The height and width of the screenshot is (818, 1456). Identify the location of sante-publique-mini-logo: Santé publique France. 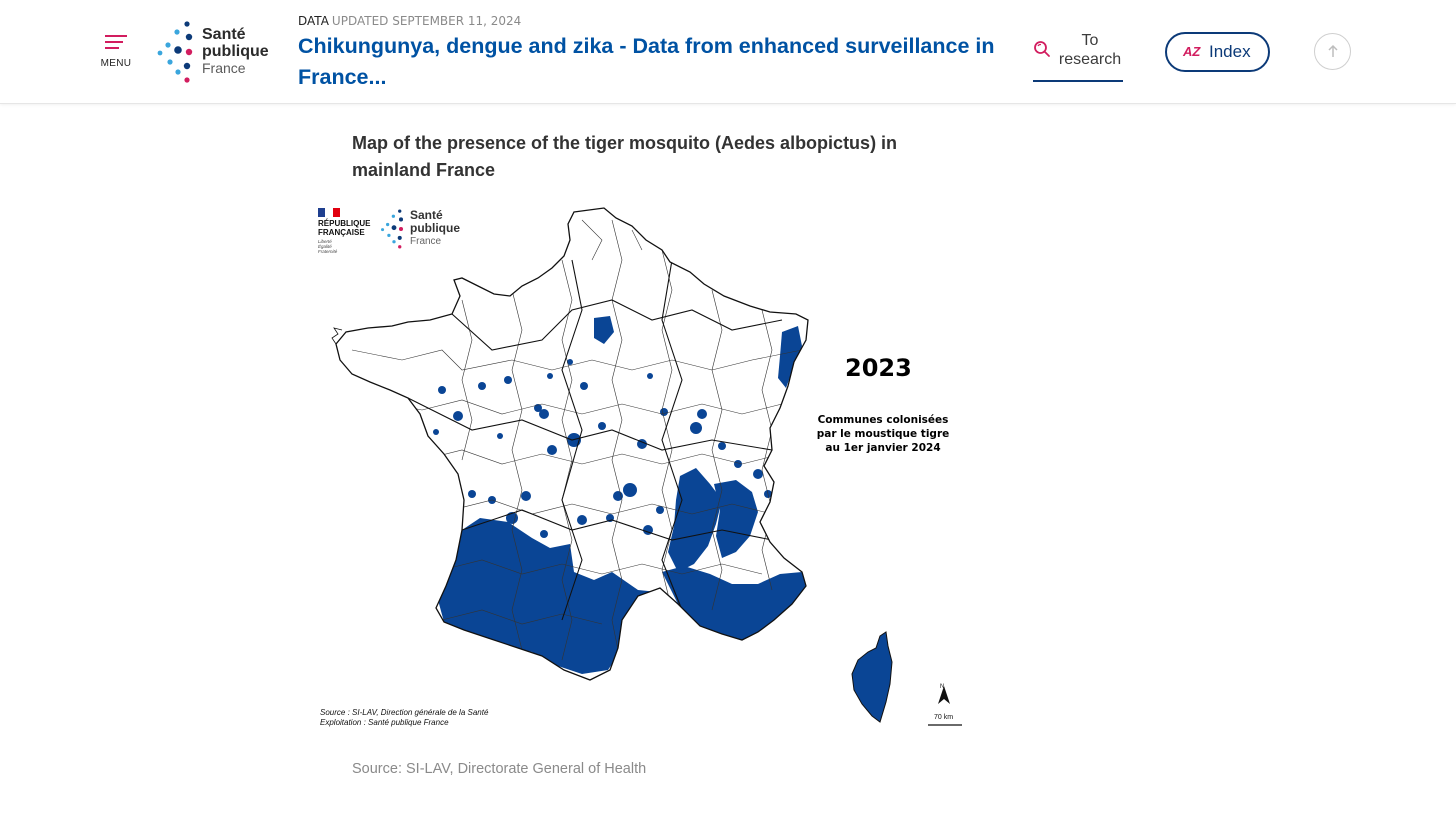
(425, 230).